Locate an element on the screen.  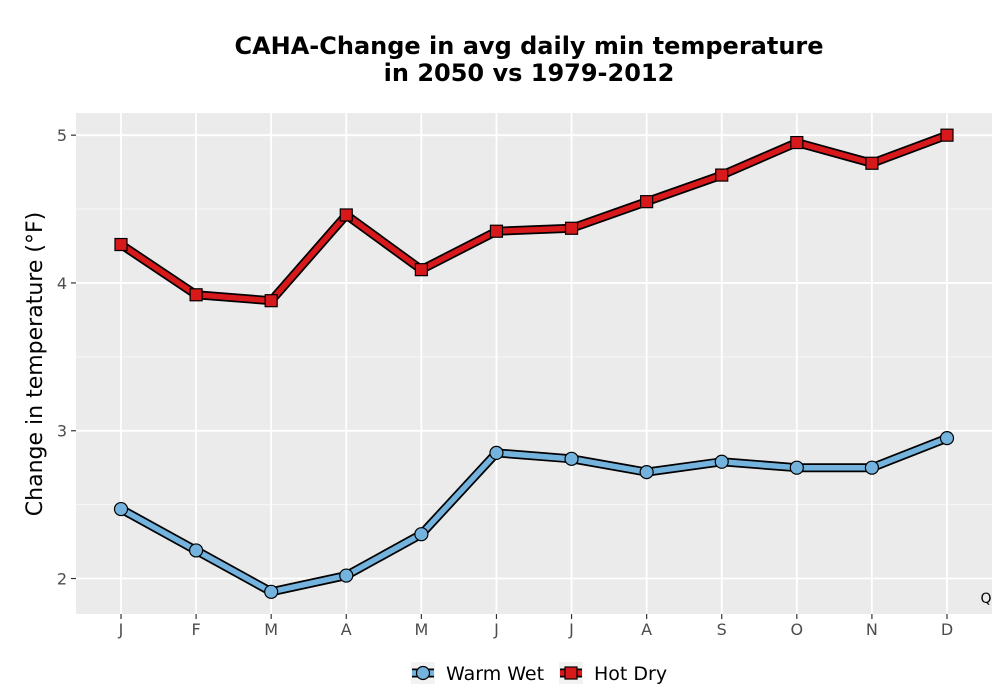
chart-title-line-1: CAHA-Change in avg daily min temperature is located at coordinates (528, 46).